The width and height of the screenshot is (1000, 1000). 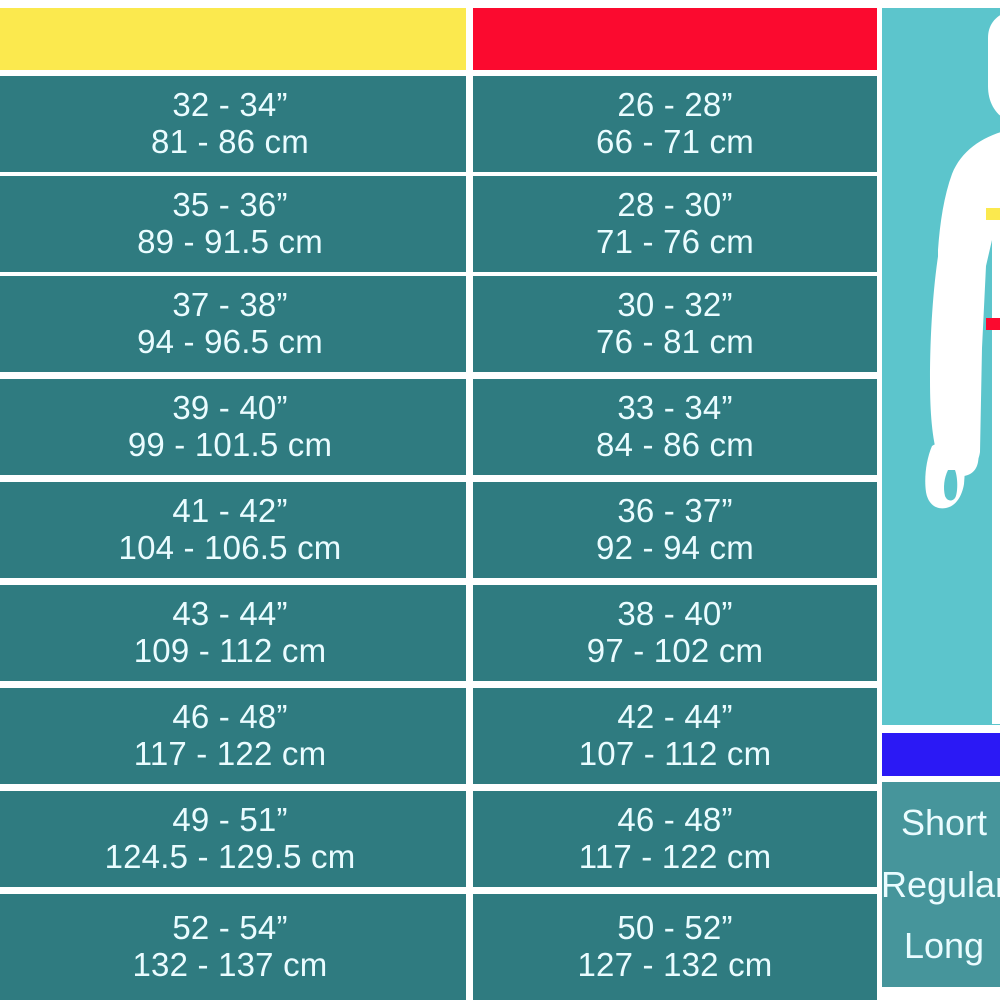 What do you see at coordinates (230, 820) in the screenshot?
I see `chest-inches: 49 - 51”` at bounding box center [230, 820].